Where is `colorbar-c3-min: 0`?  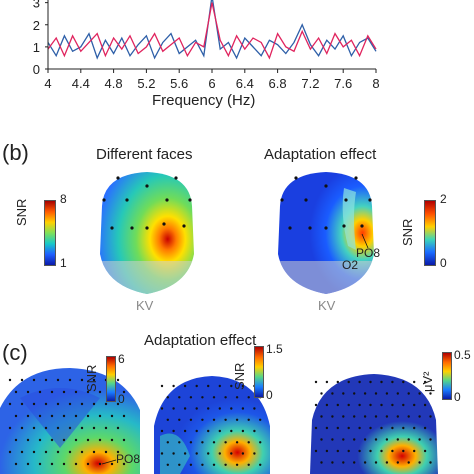 colorbar-c3-min: 0 is located at coordinates (457, 397).